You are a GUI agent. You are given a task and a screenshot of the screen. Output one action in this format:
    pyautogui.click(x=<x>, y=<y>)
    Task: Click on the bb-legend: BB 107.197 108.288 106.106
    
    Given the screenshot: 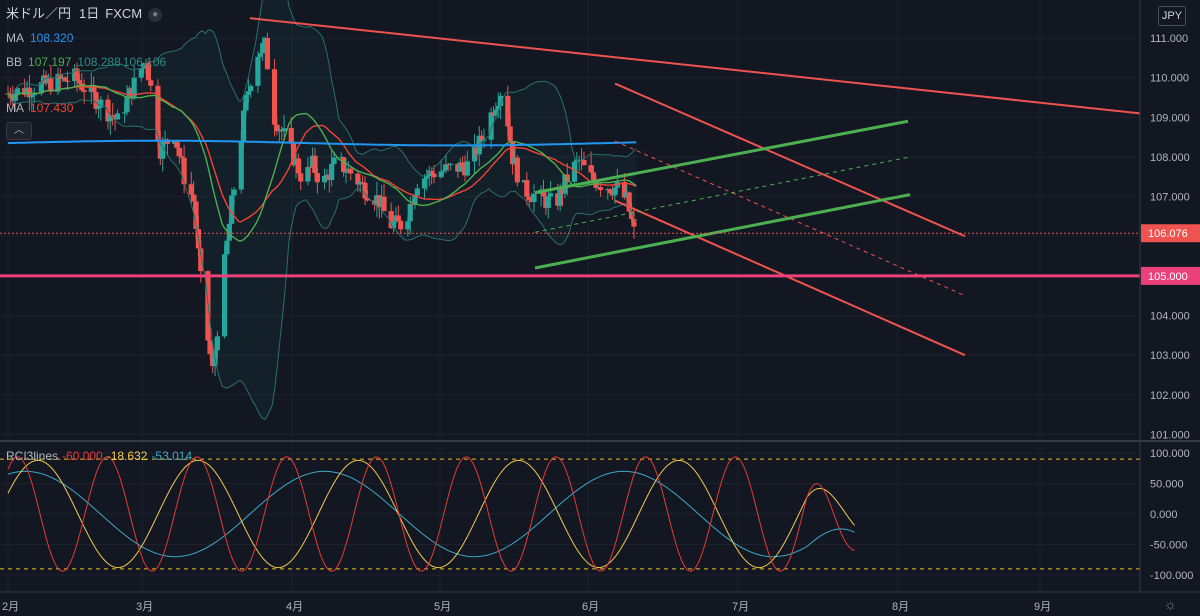 What is the action you would take?
    pyautogui.click(x=89, y=62)
    